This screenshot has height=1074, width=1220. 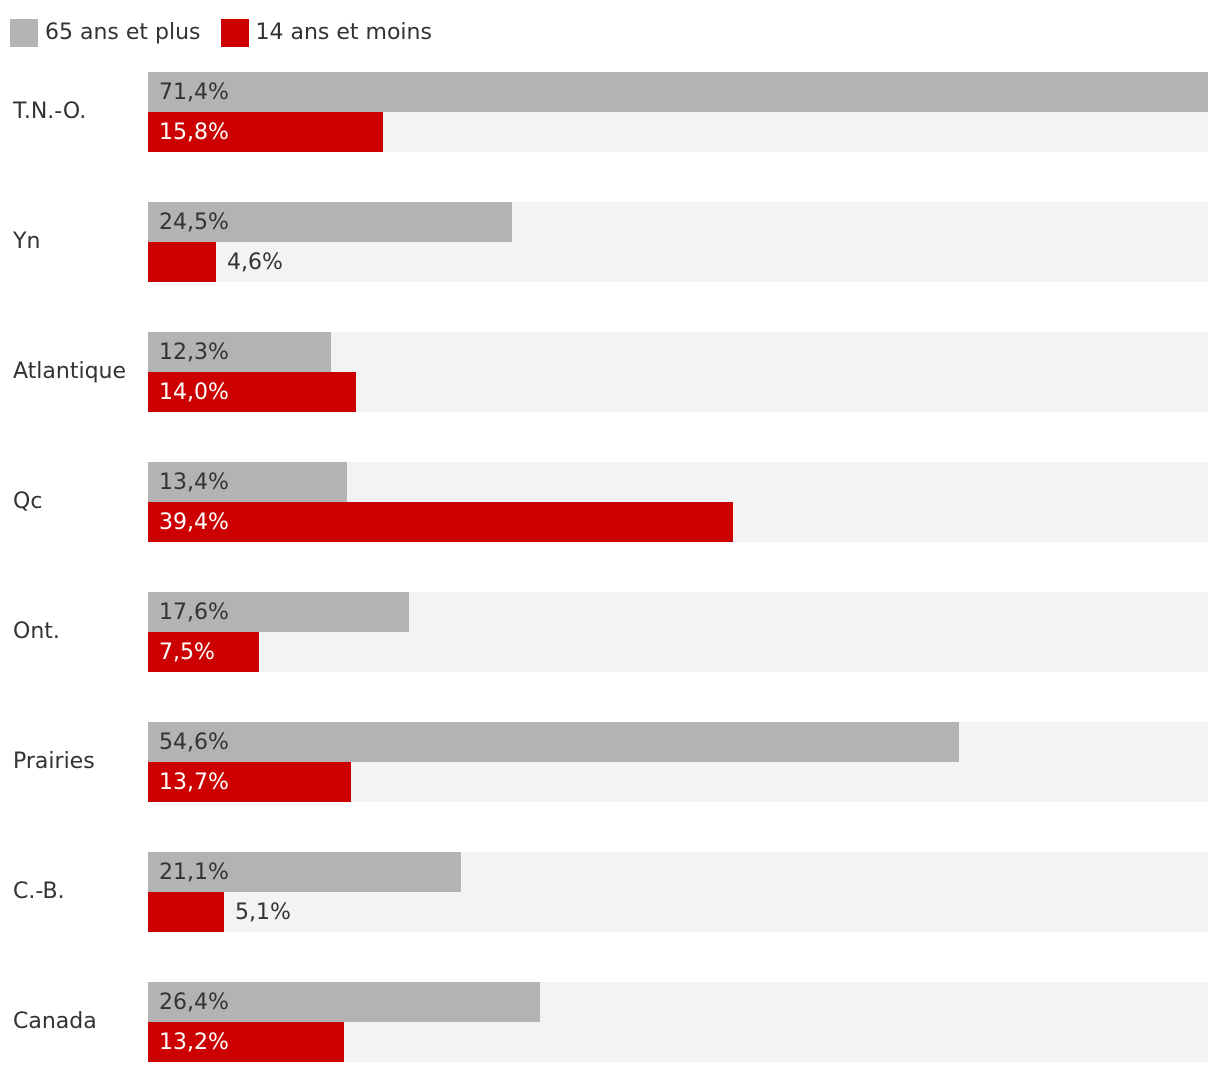 What do you see at coordinates (187, 652) in the screenshot?
I see `value-label-youth-ont: 7,5%` at bounding box center [187, 652].